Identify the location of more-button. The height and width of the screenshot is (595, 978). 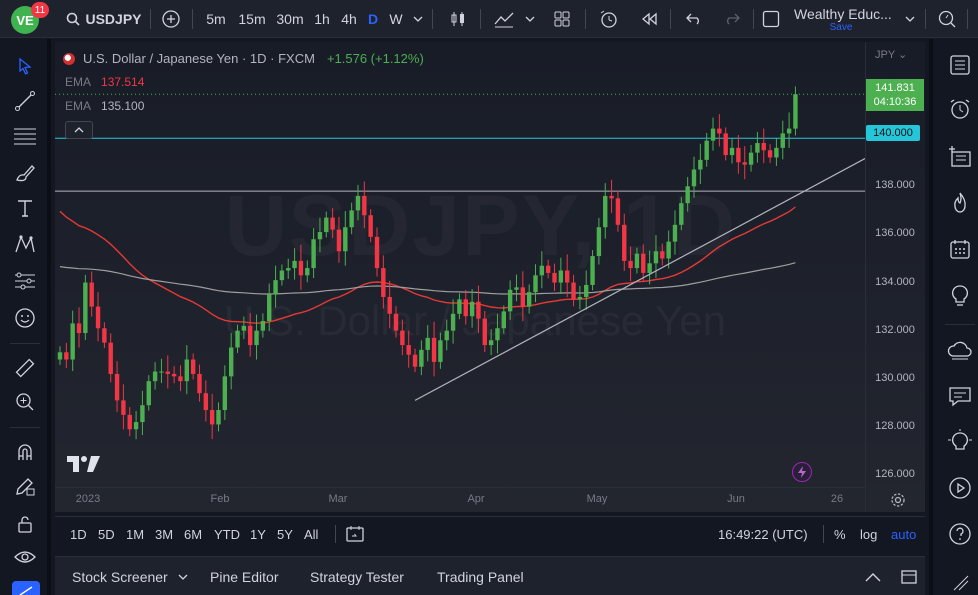
(957, 579).